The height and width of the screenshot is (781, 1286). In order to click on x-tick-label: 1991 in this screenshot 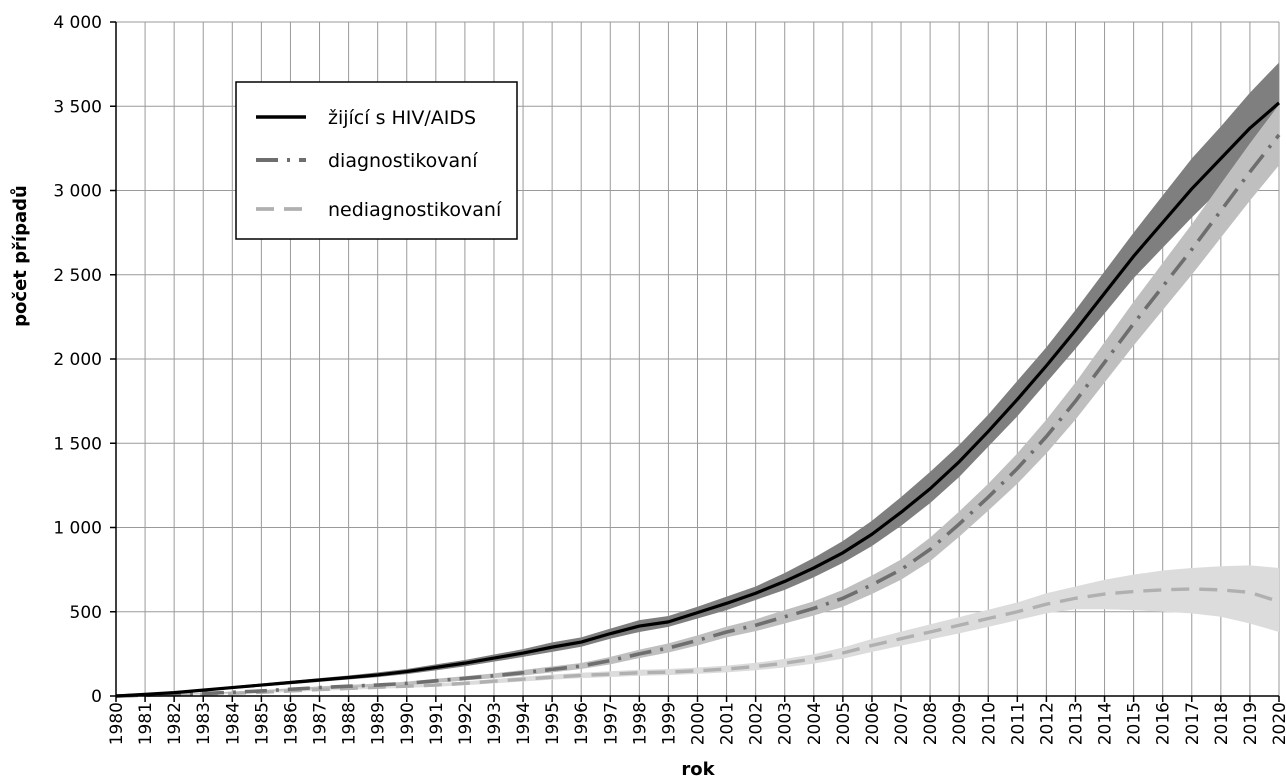, I will do `click(437, 723)`.